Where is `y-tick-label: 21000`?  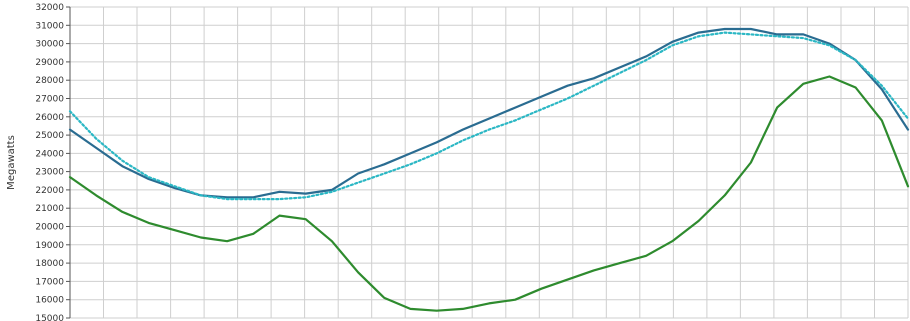
y-tick-label: 21000 is located at coordinates (49, 209).